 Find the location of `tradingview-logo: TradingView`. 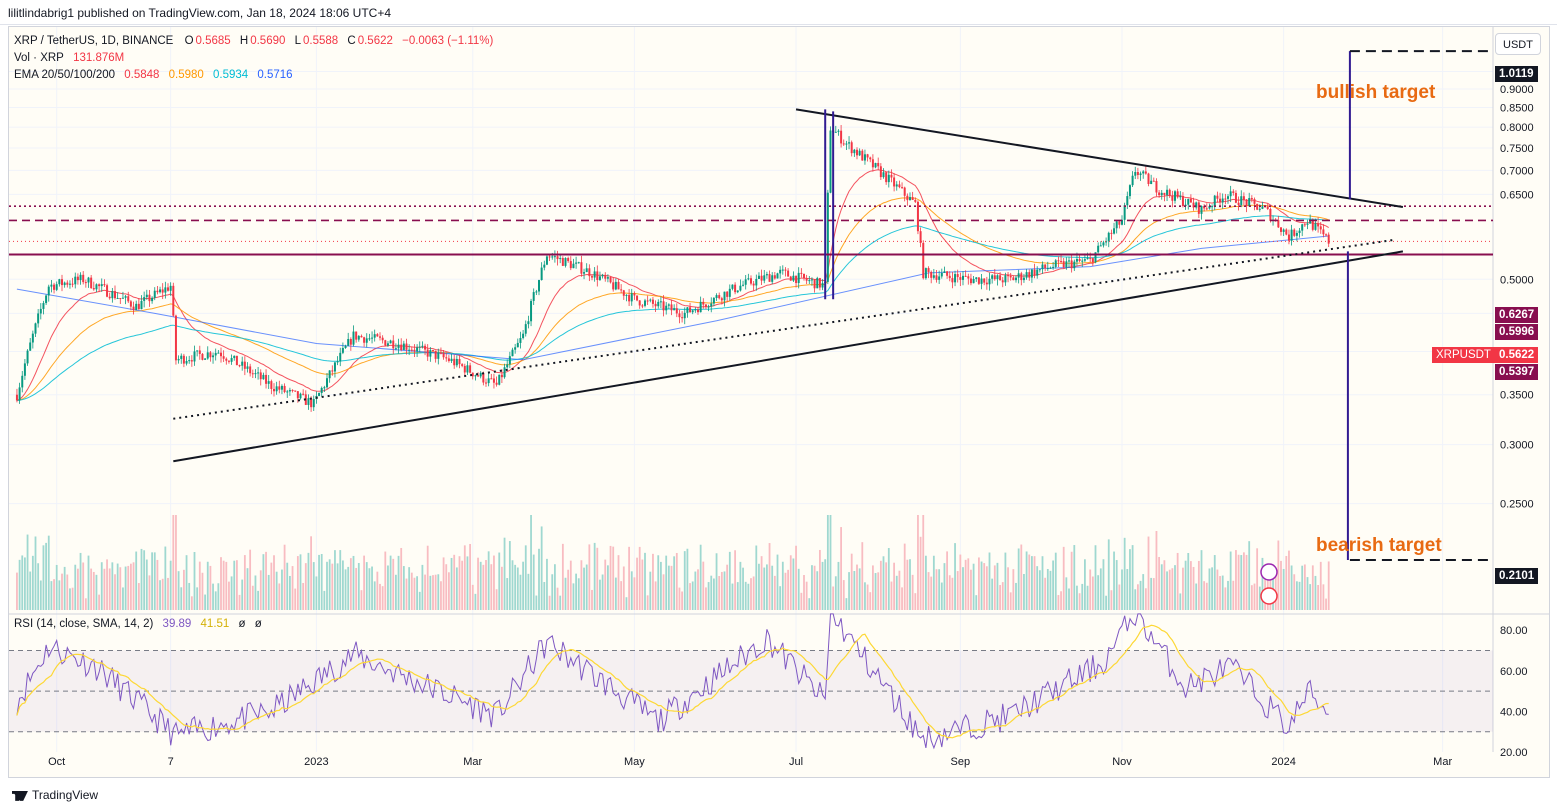

tradingview-logo: TradingView is located at coordinates (55, 795).